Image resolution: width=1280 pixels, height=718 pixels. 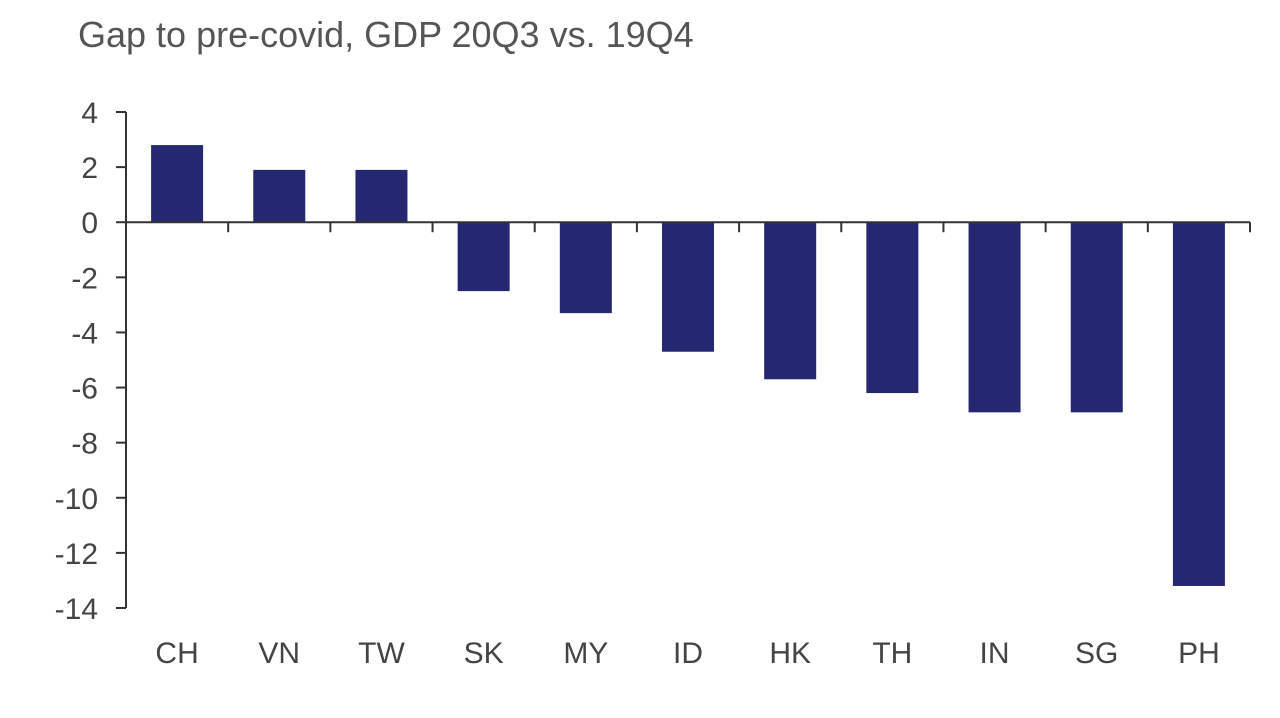 What do you see at coordinates (279, 196) in the screenshot?
I see `bar-vn` at bounding box center [279, 196].